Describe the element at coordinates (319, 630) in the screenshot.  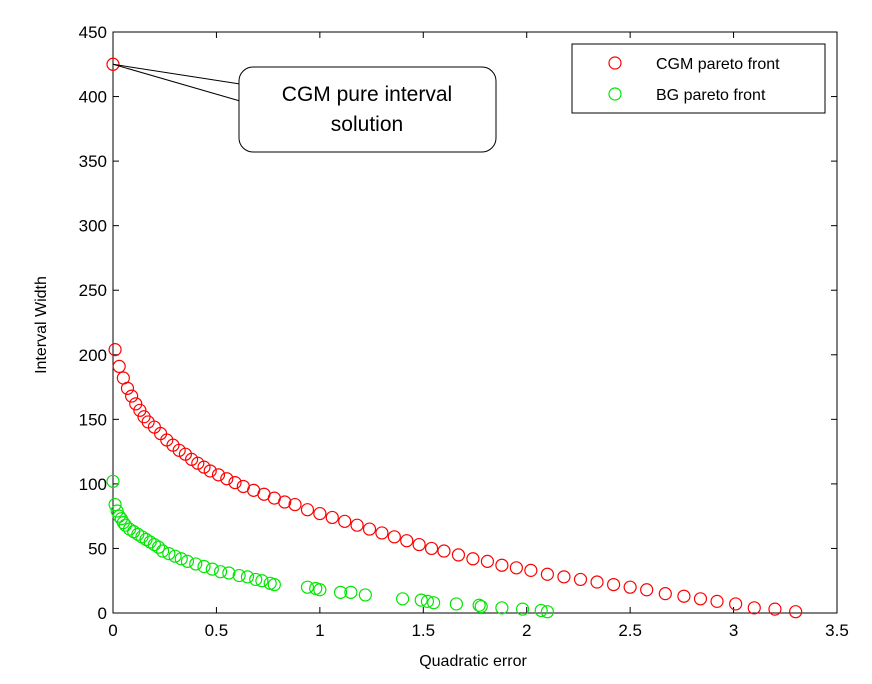
I see `x-tick-label: 1` at that location.